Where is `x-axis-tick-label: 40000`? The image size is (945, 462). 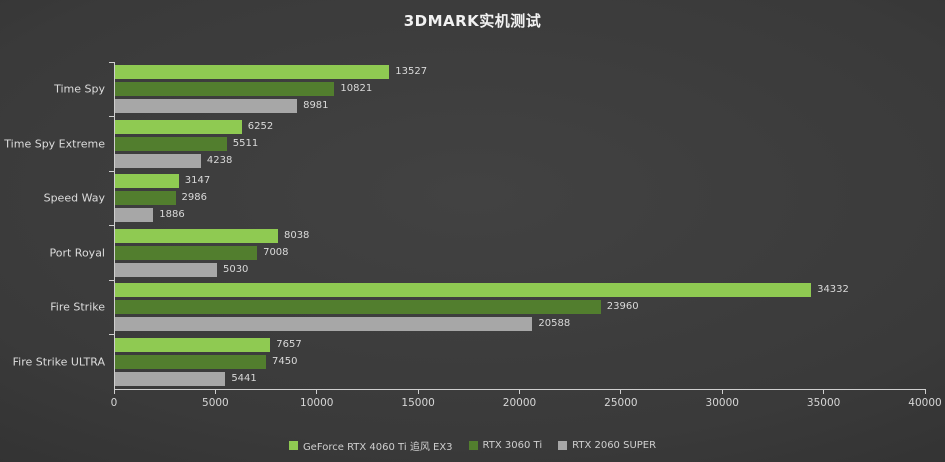 x-axis-tick-label: 40000 is located at coordinates (925, 403).